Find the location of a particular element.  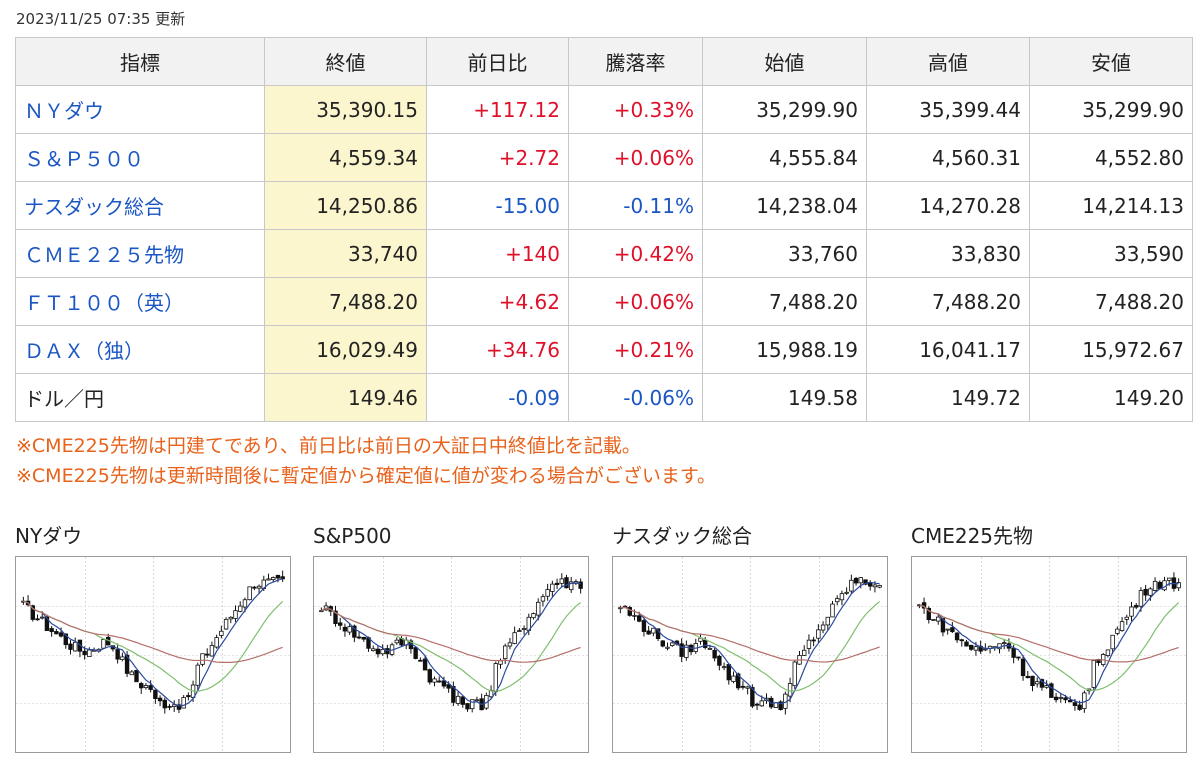

chart-card: NYダウ is located at coordinates (153, 638).